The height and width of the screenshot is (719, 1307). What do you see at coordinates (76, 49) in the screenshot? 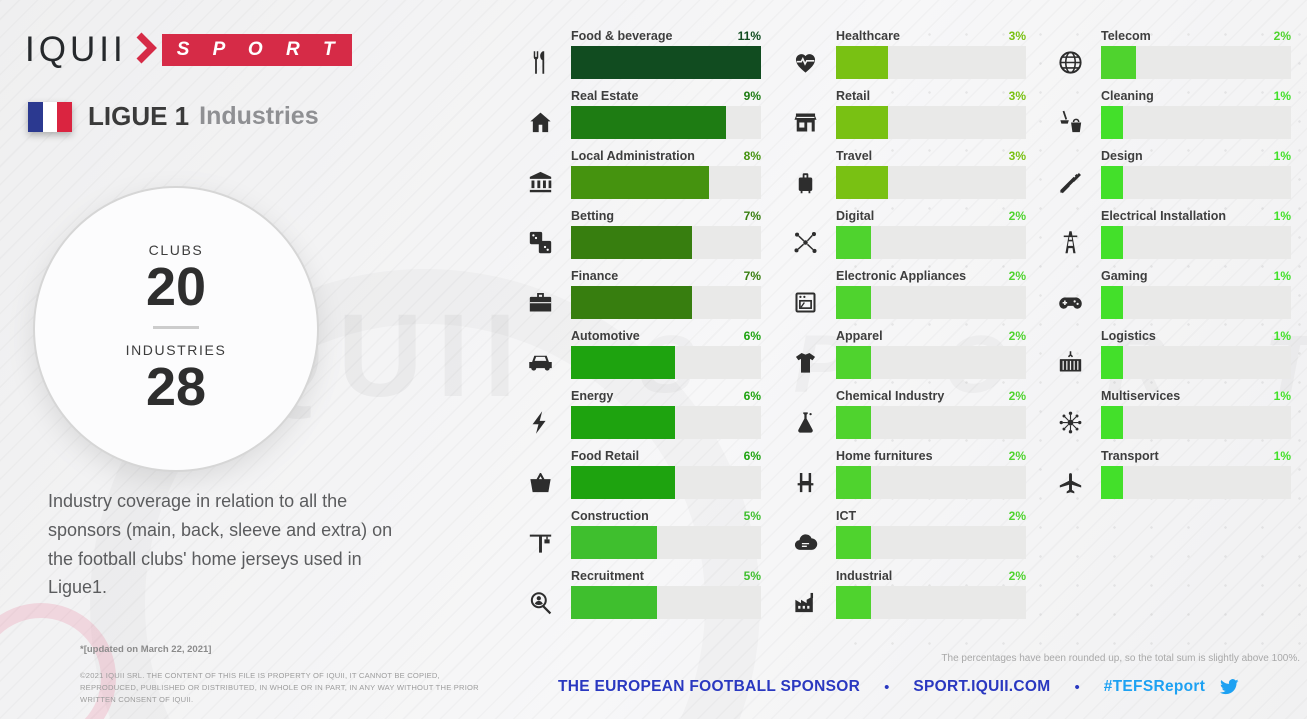
I see `logo-brand-text: IQUII` at bounding box center [76, 49].